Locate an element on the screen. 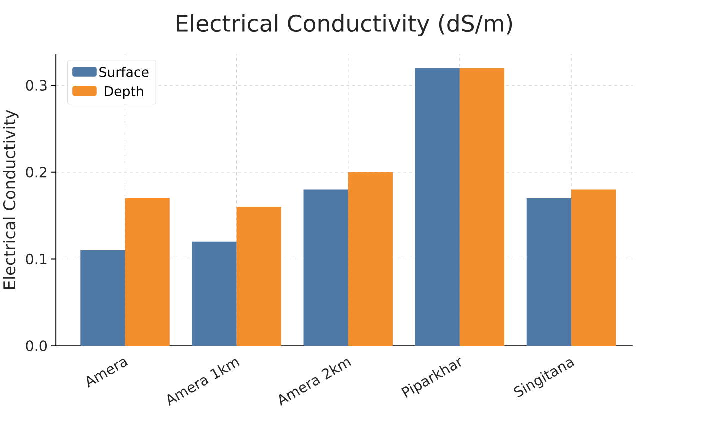 This screenshot has height=448, width=702. legend-label: Surface is located at coordinates (124, 72).